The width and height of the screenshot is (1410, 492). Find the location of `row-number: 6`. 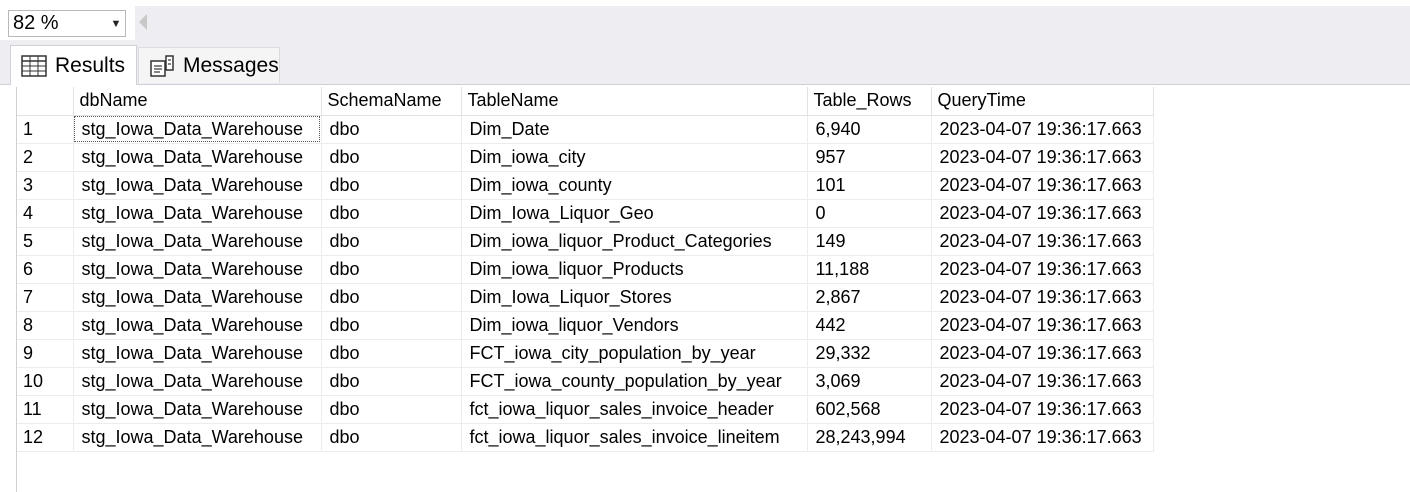

row-number: 6 is located at coordinates (45, 269).